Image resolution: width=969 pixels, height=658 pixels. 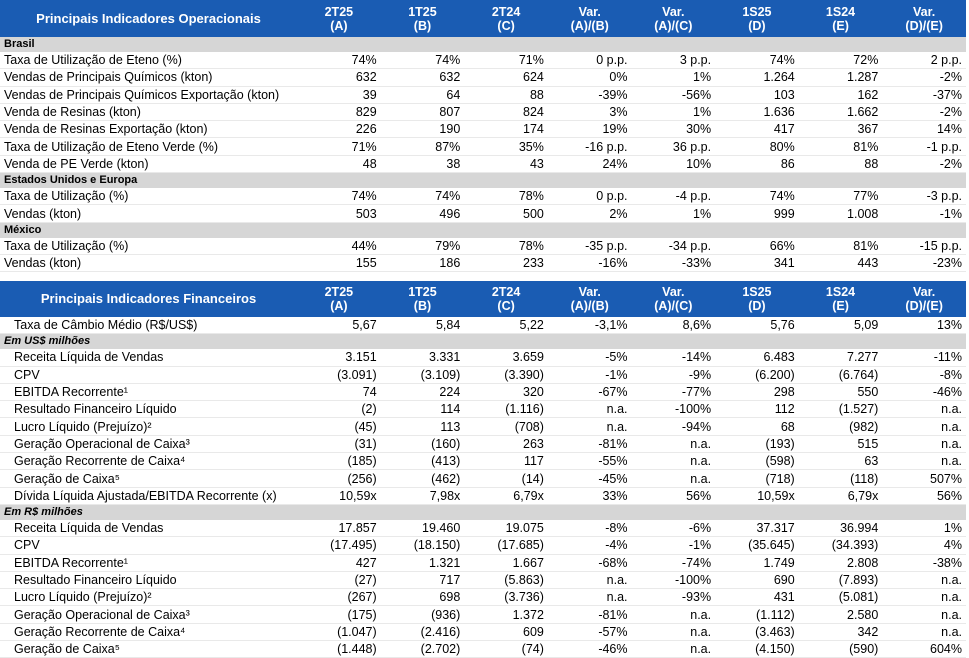 What do you see at coordinates (506, 409) in the screenshot?
I see `row-value: (1.116)` at bounding box center [506, 409].